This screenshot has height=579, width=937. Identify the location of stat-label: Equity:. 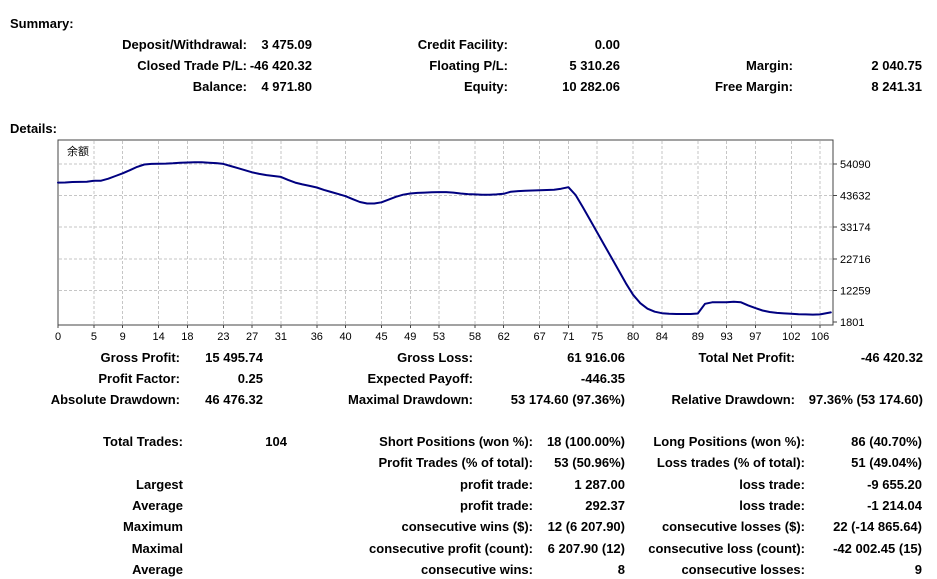
(485, 86).